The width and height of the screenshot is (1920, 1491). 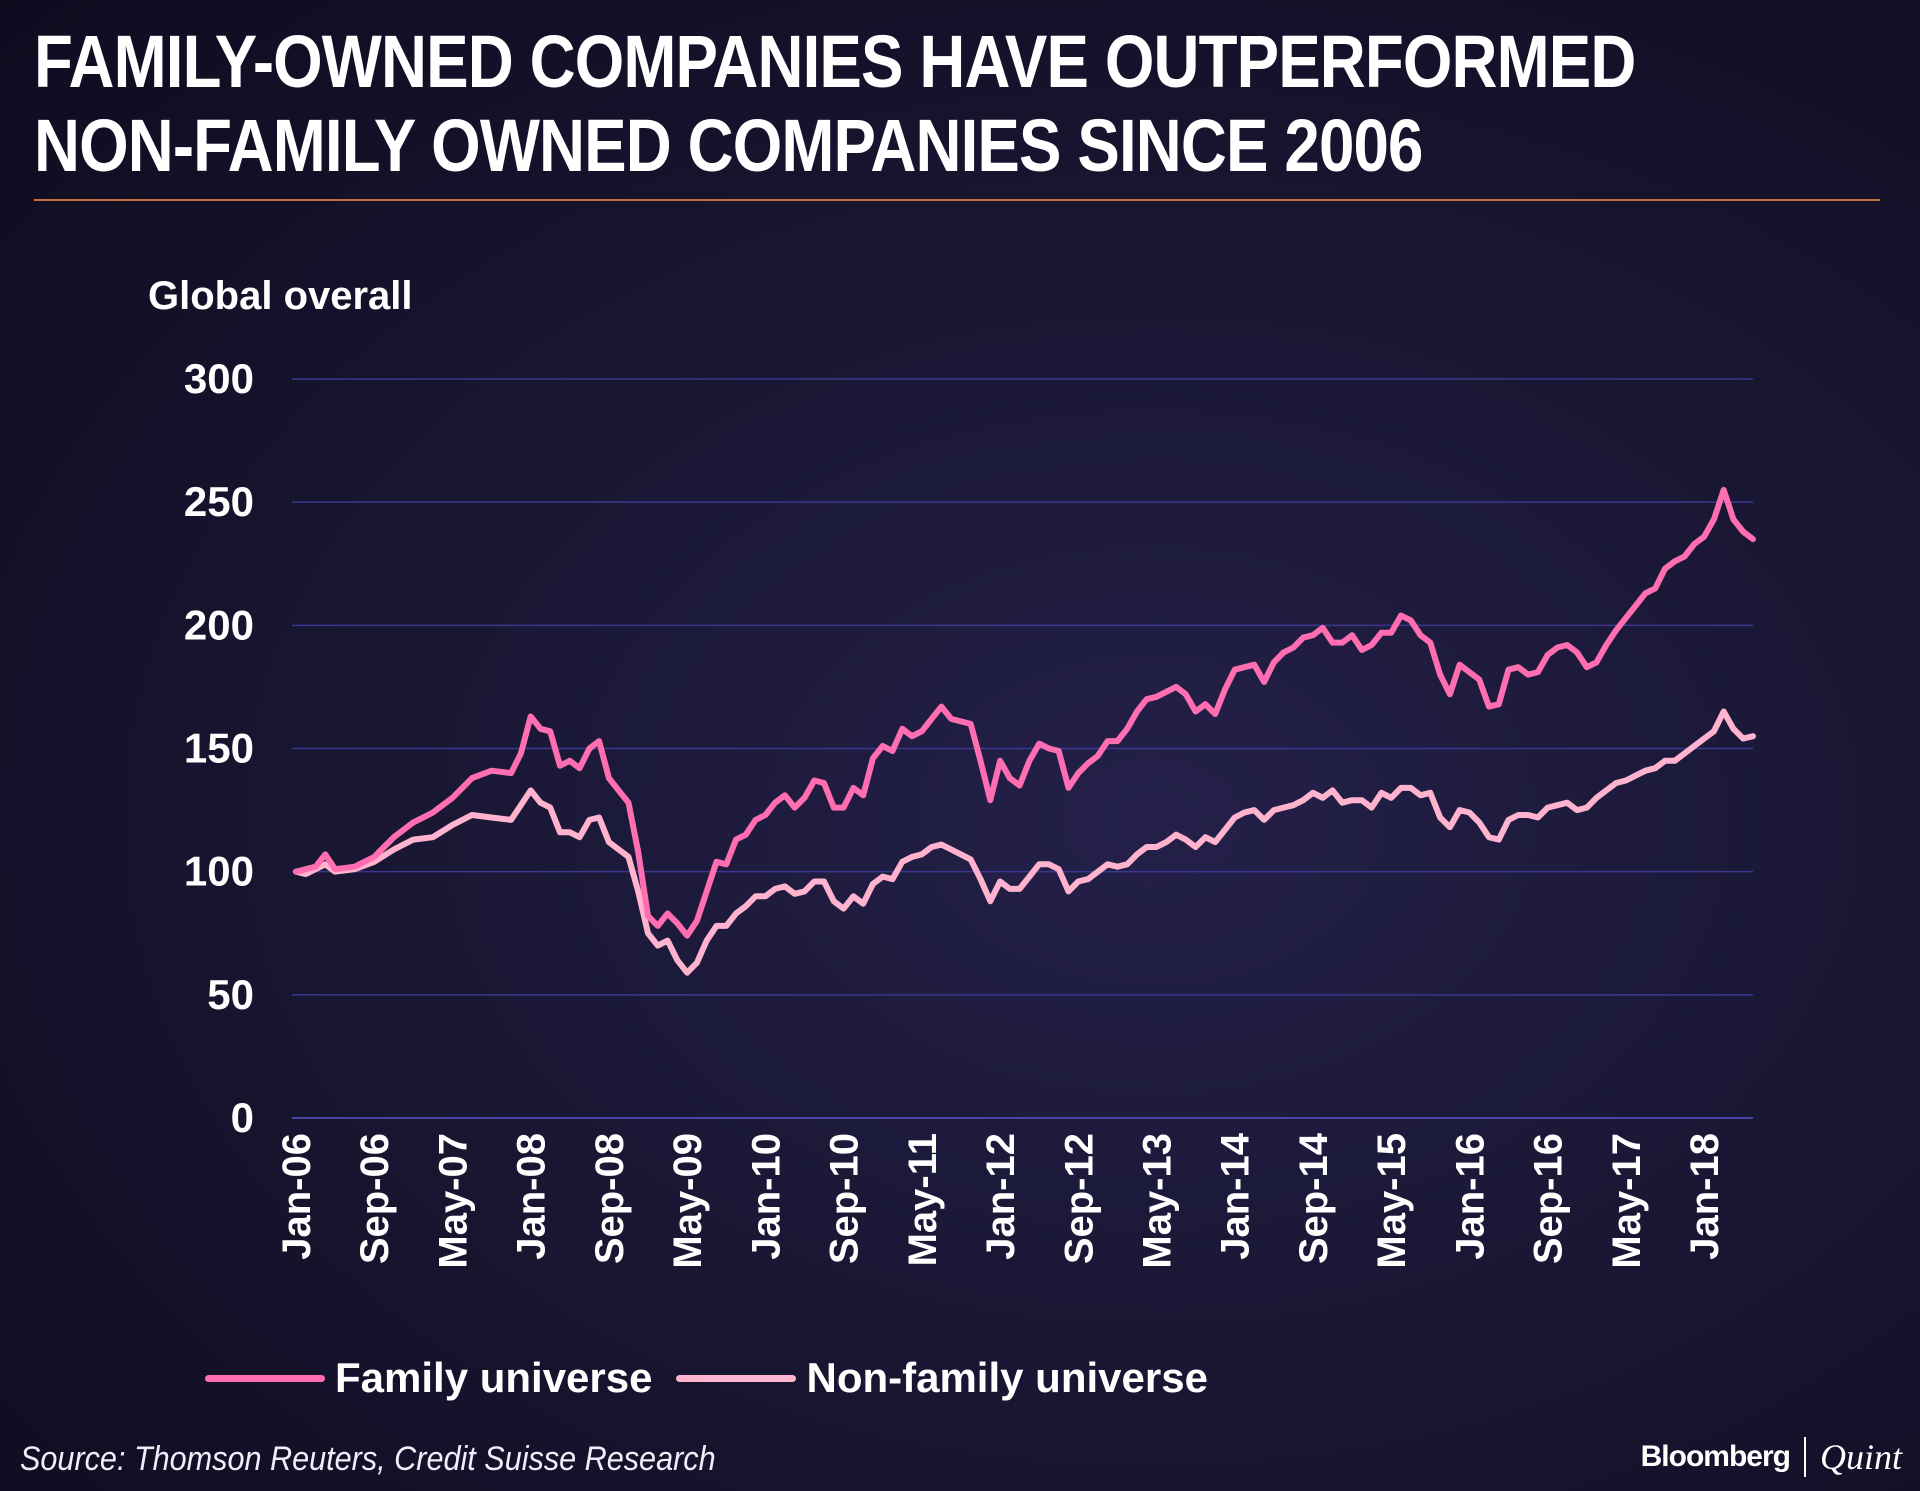 What do you see at coordinates (1158, 1201) in the screenshot?
I see `x-tick-label-may-13: May-13` at bounding box center [1158, 1201].